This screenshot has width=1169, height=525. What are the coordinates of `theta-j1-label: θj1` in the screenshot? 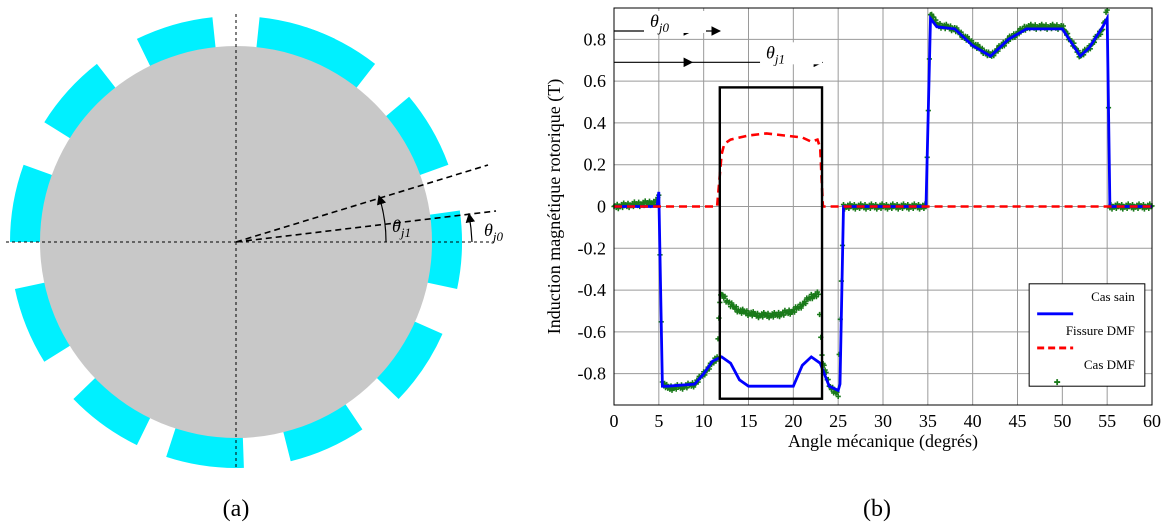 It's located at (401, 228).